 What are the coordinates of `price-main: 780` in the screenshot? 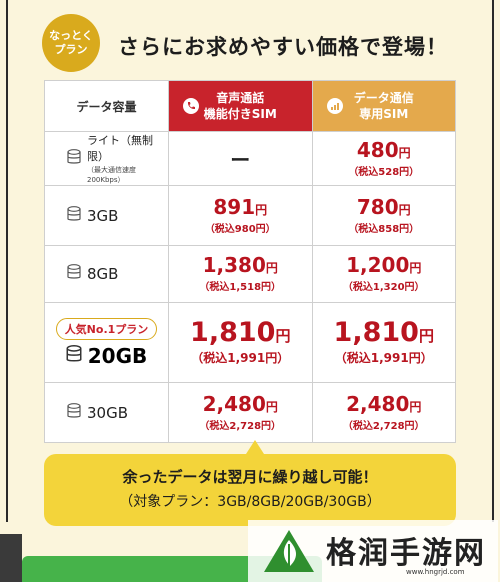 It's located at (377, 206).